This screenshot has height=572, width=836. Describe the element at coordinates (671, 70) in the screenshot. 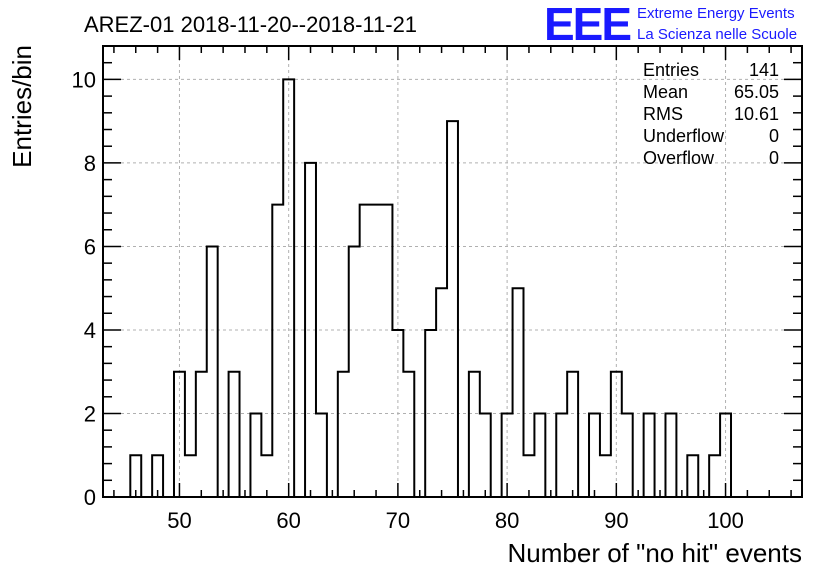

I see `stats-label: Entries` at that location.